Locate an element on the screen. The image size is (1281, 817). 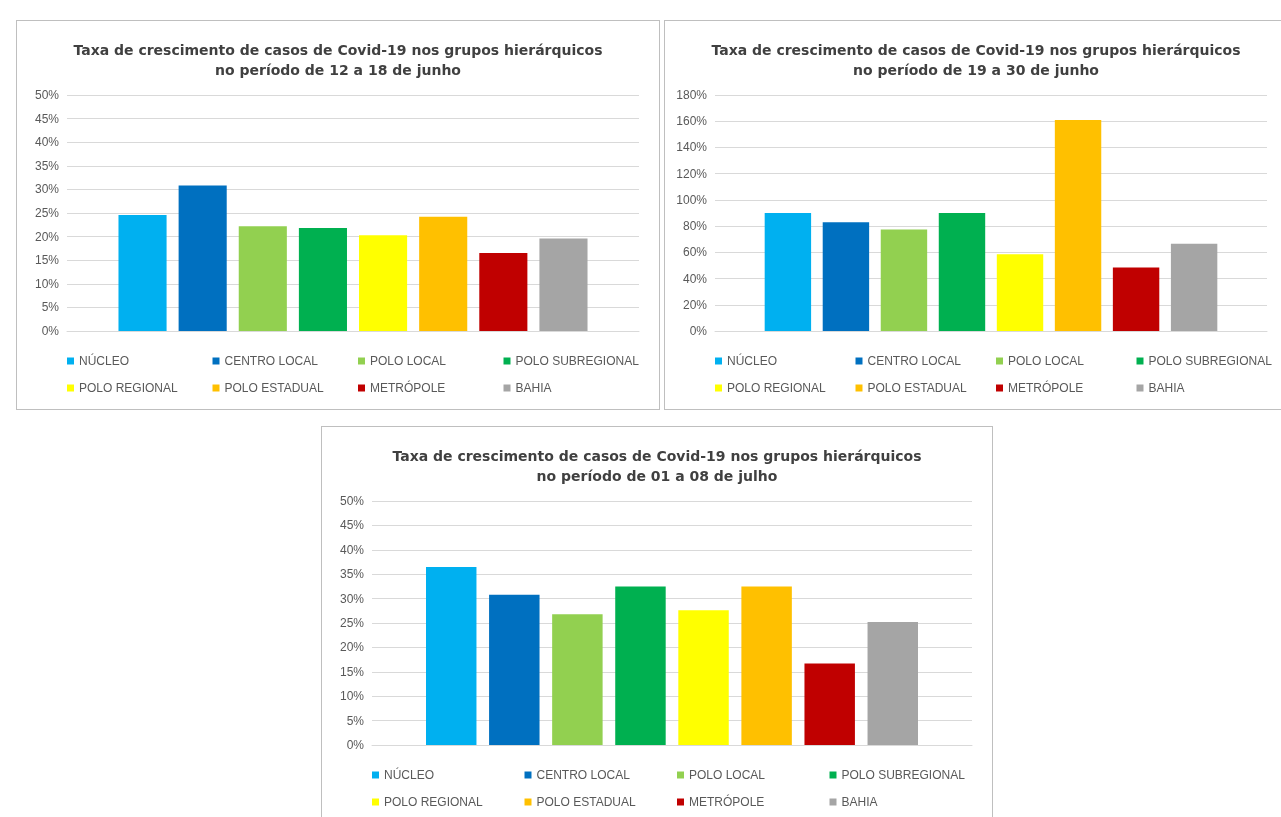
chart-title: Taxa de crescimento de casos de Covid-19 nos grupos hierárquicos no período de 19 a 30 de junho is located at coordinates (976, 60).